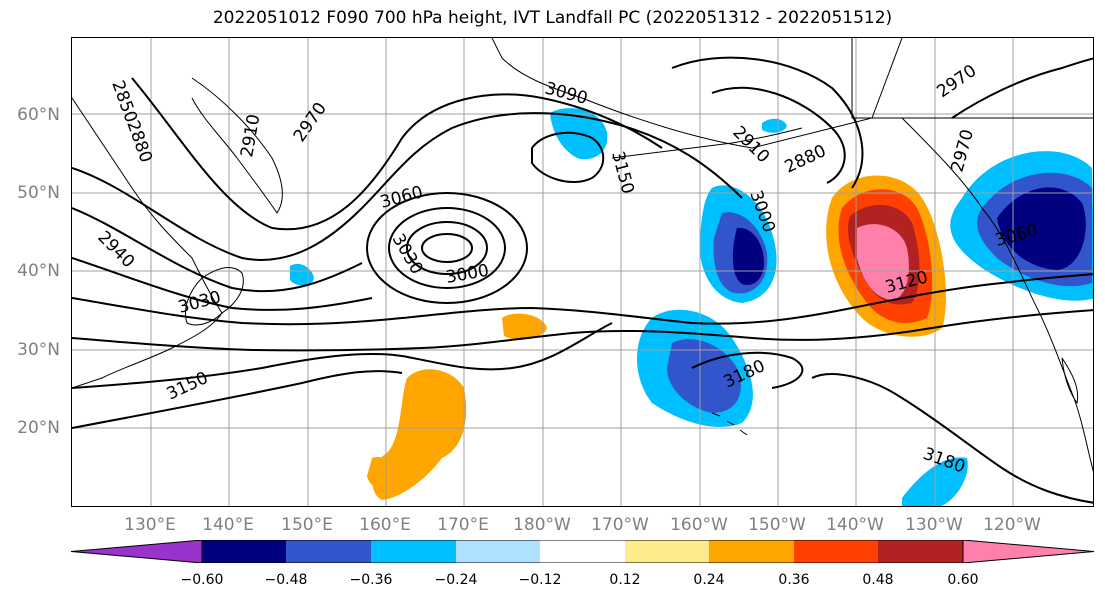 This screenshot has width=1105, height=601. What do you see at coordinates (456, 580) in the screenshot?
I see `colorbar-tick: −0.24` at bounding box center [456, 580].